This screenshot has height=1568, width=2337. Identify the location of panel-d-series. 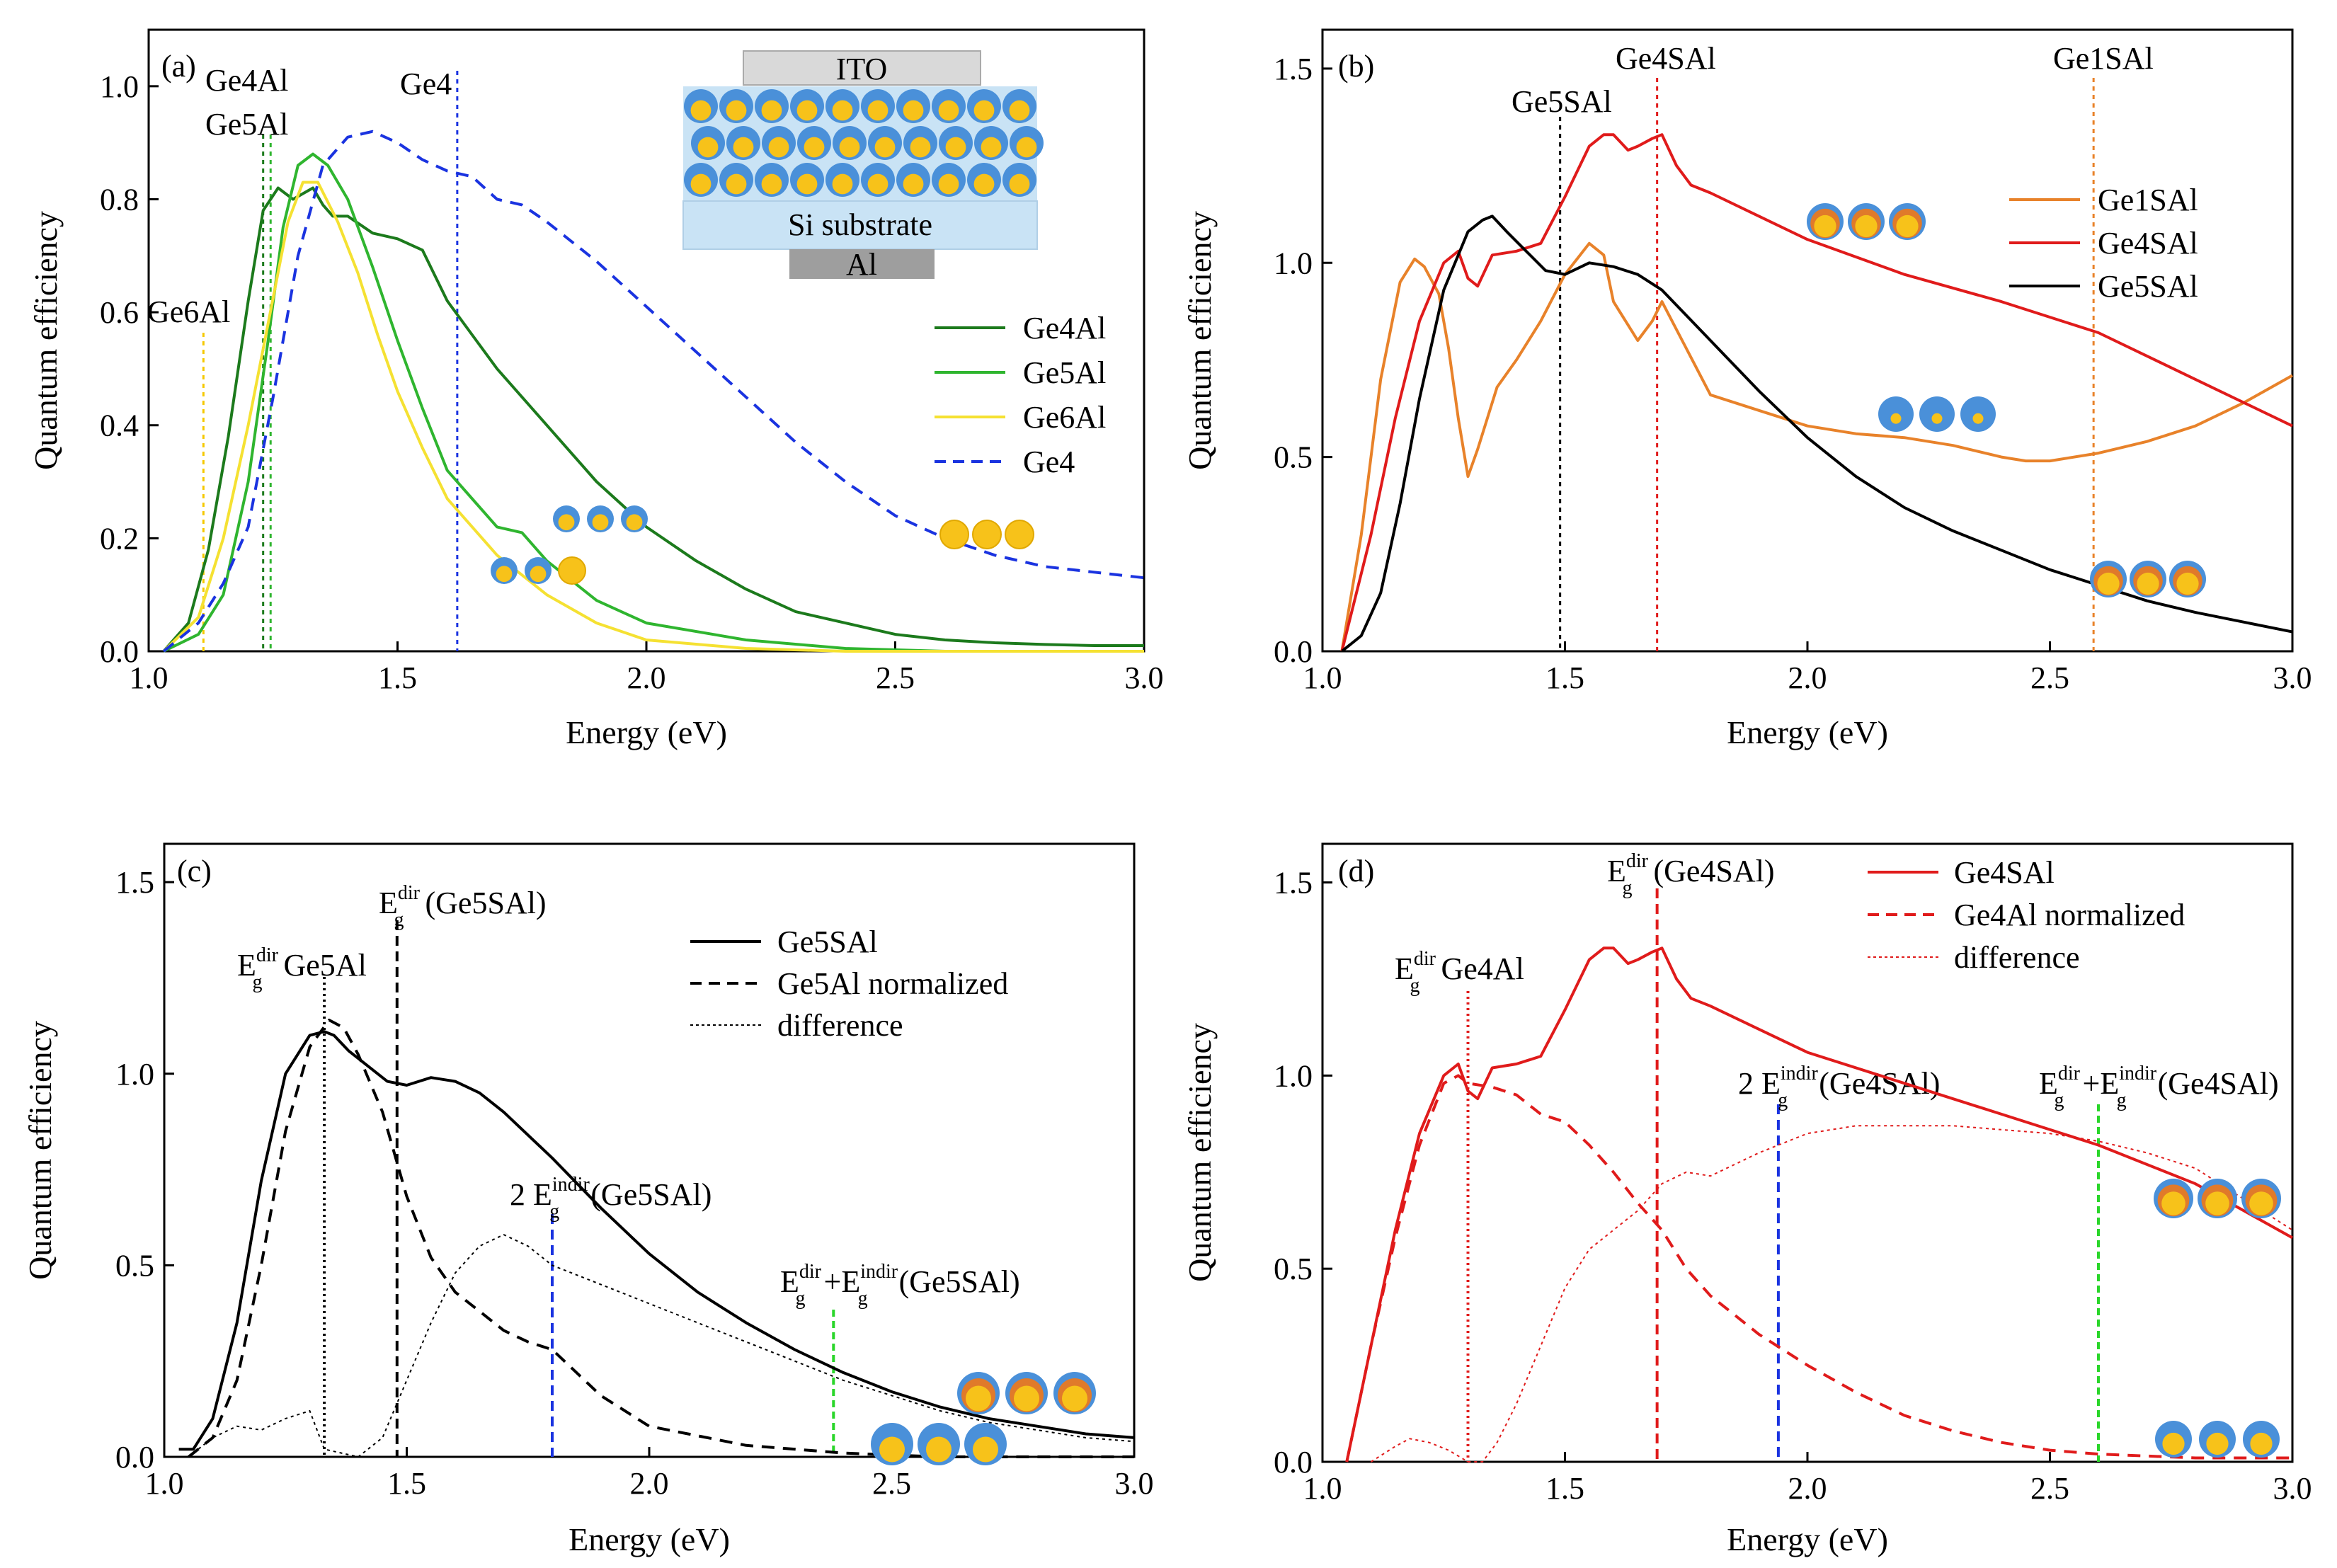
(1819, 1204).